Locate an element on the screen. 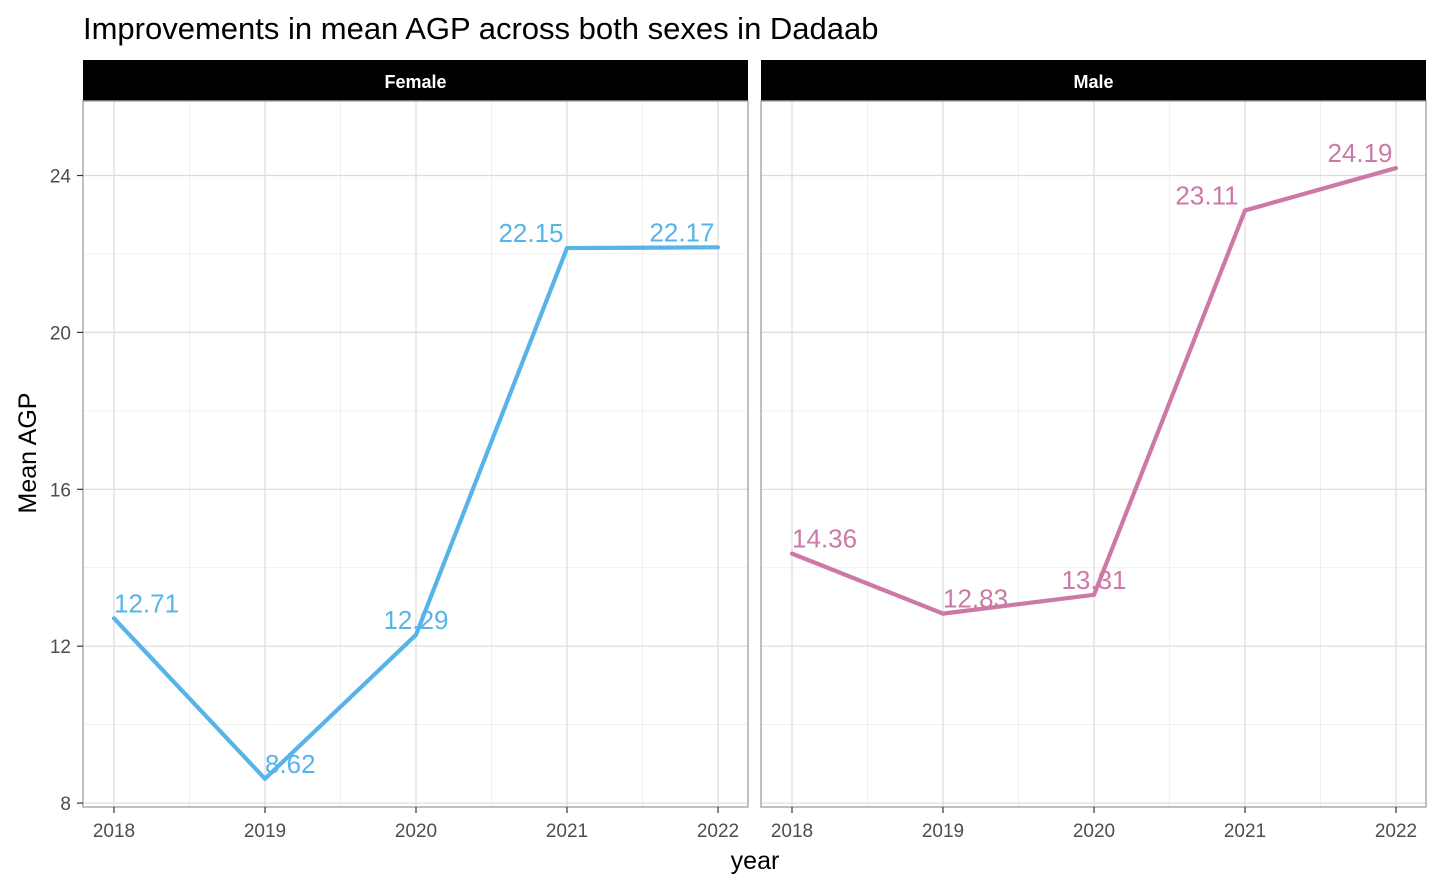 The width and height of the screenshot is (1440, 889). y-tick-label: 24 is located at coordinates (61, 177).